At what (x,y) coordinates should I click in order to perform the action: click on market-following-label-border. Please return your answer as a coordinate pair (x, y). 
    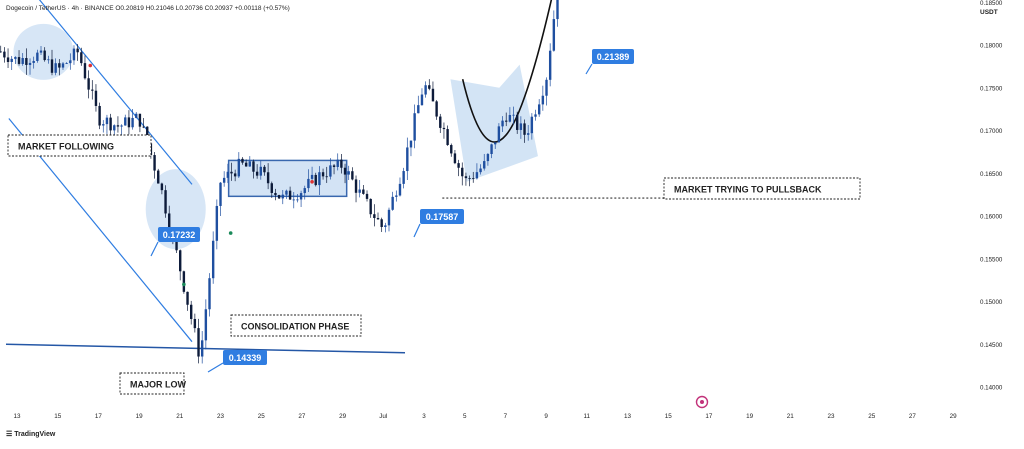
    Looking at the image, I should click on (79, 145).